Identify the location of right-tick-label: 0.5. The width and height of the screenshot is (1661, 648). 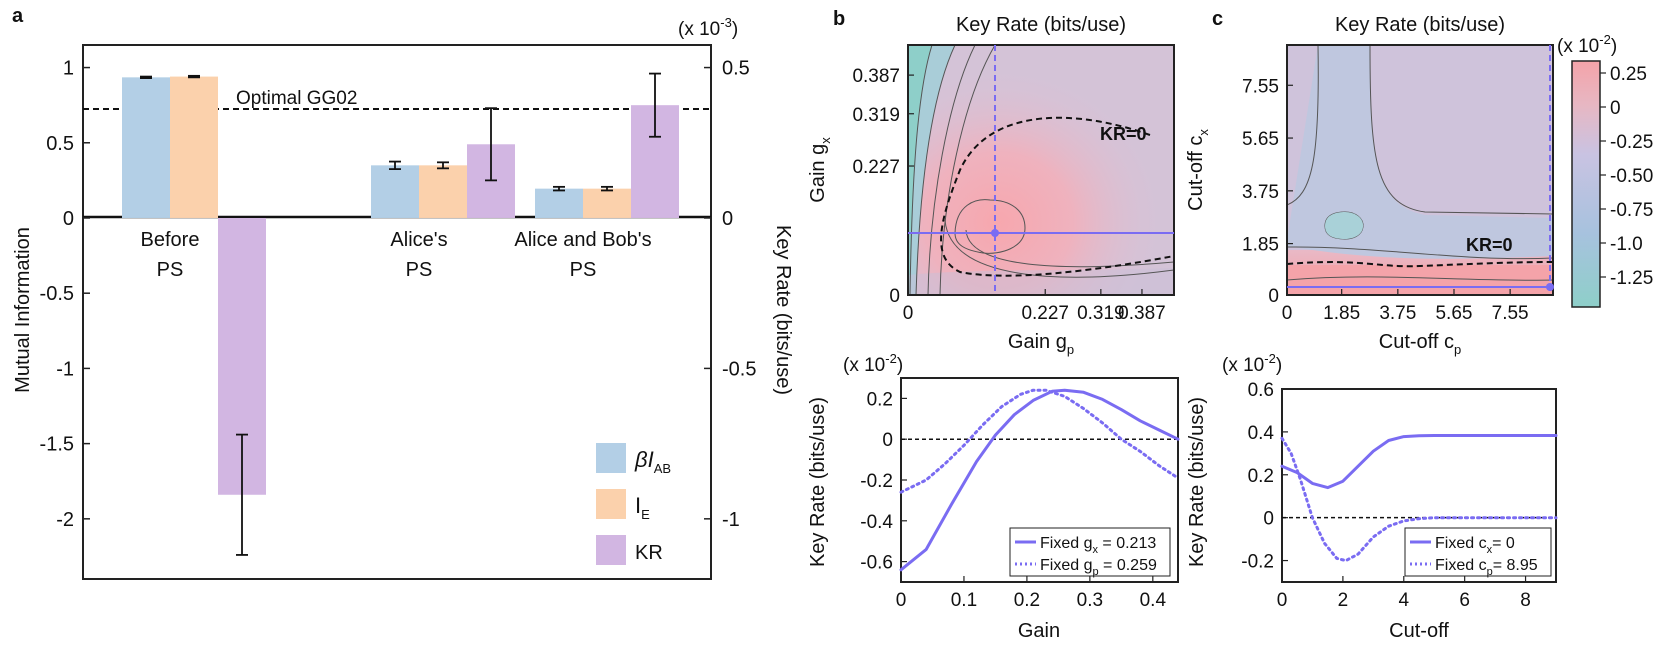
(736, 69).